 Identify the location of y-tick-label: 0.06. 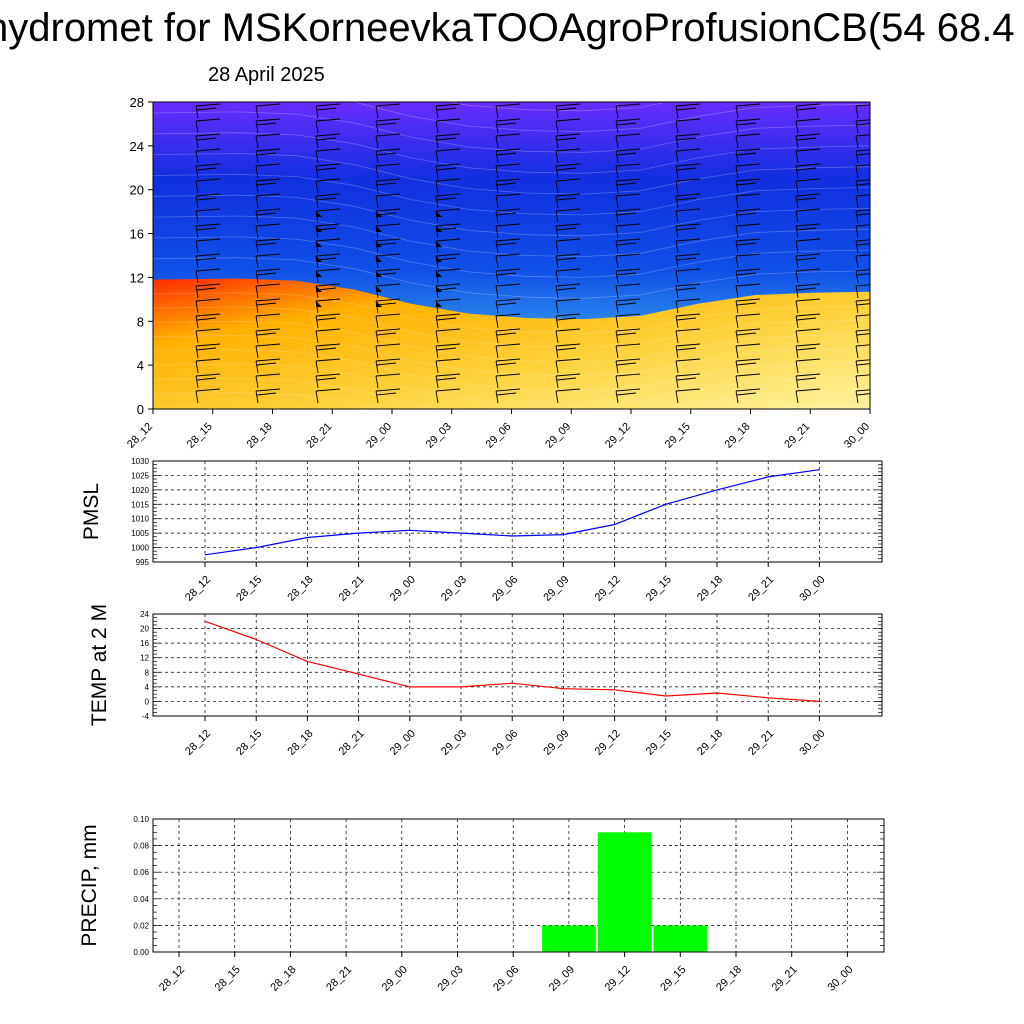
(141, 872).